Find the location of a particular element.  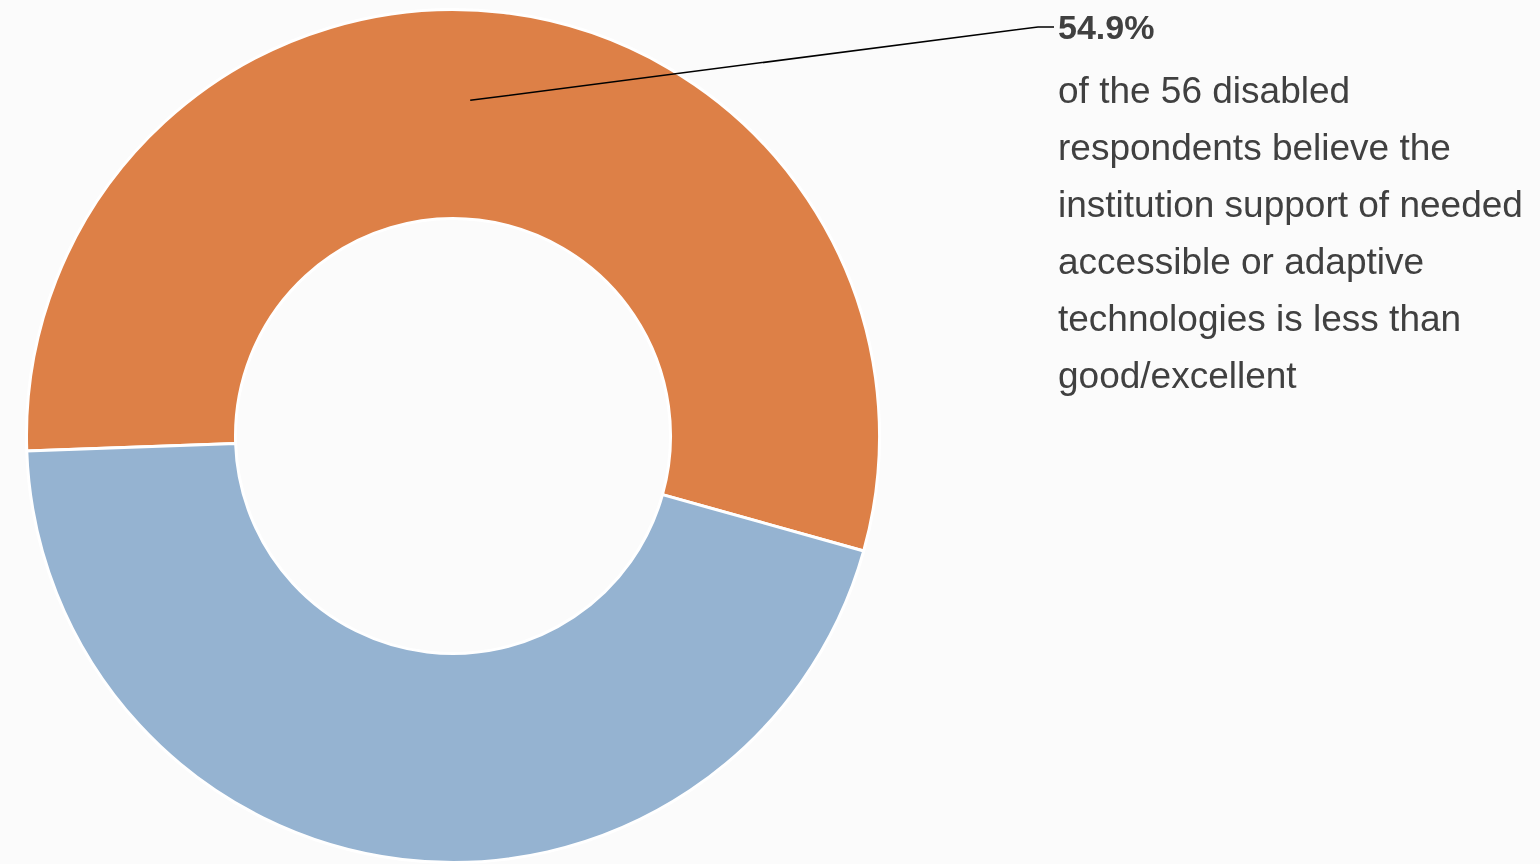

data-label: 54.9% is located at coordinates (1106, 27).